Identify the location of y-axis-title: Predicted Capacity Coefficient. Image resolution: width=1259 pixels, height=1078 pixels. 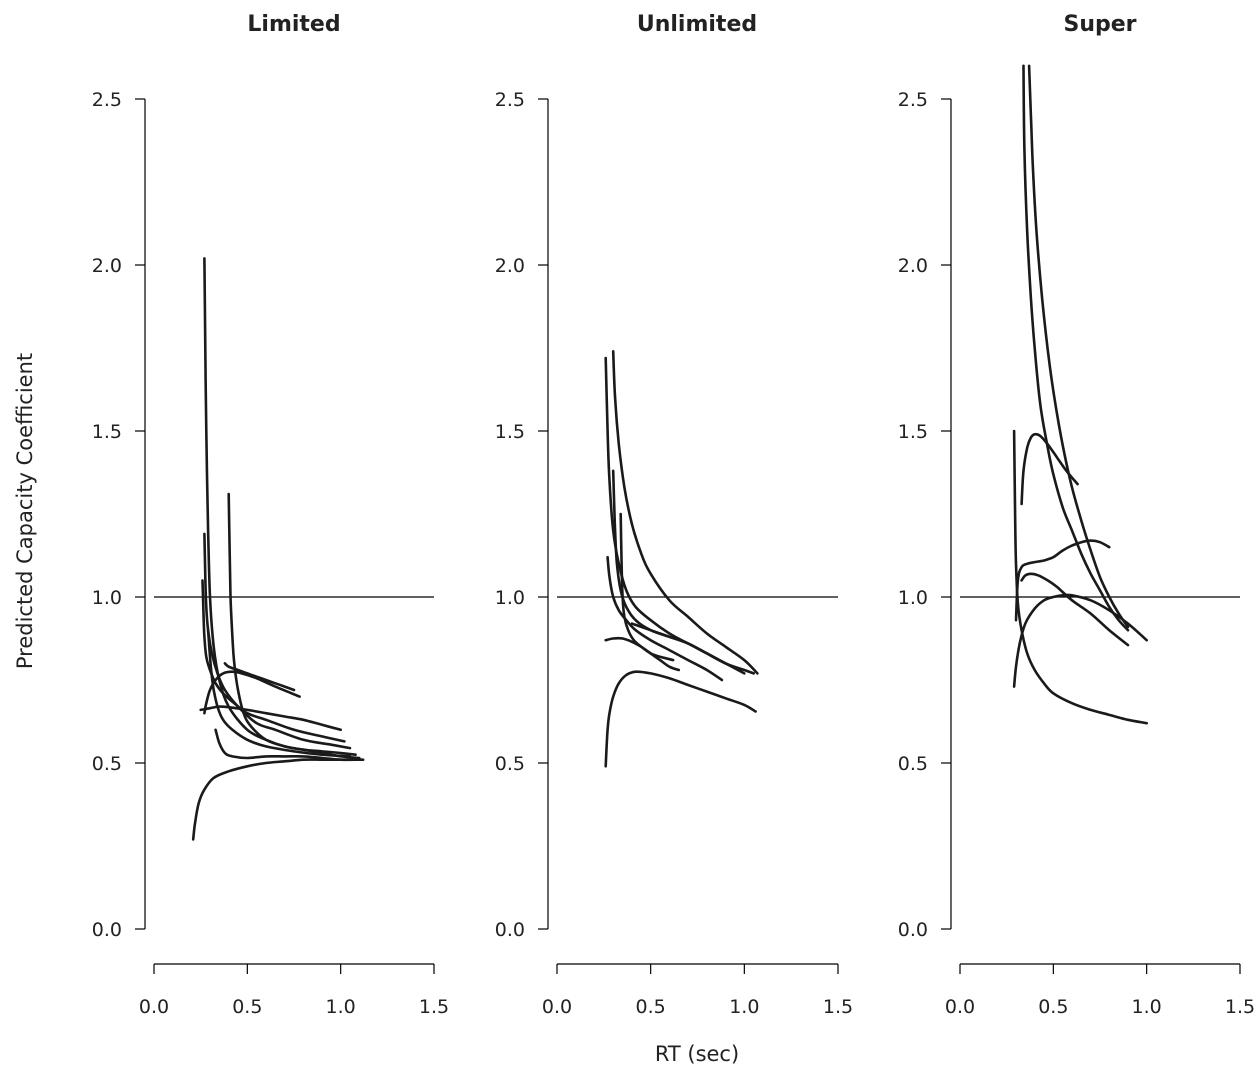
(25, 511).